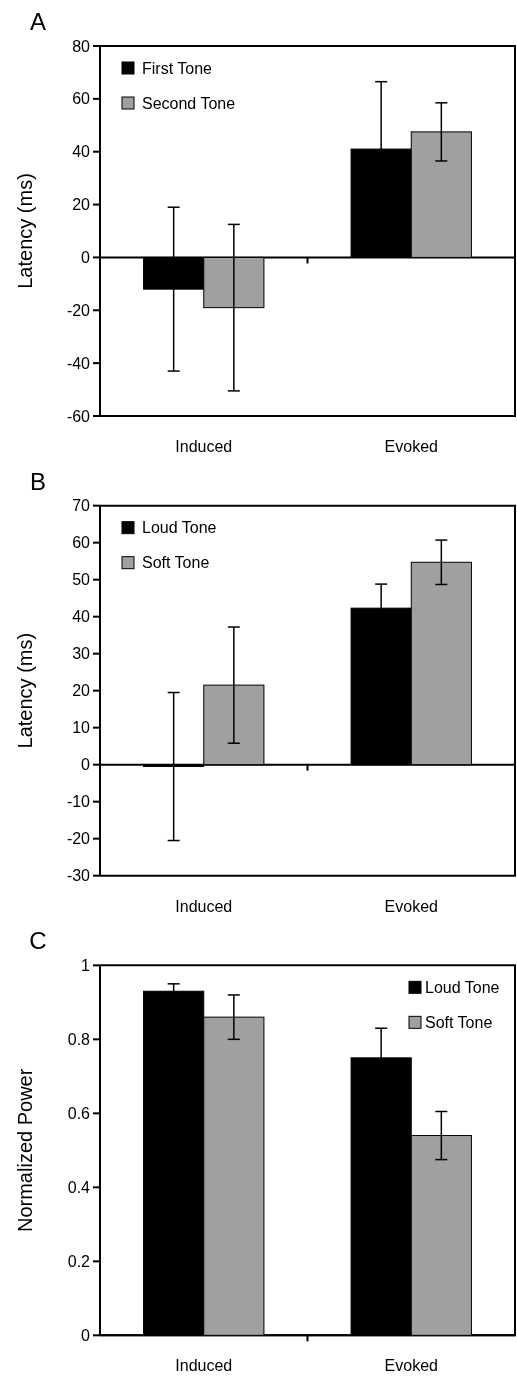 The width and height of the screenshot is (517, 1379). What do you see at coordinates (38, 481) in the screenshot?
I see `chart-title: B` at bounding box center [38, 481].